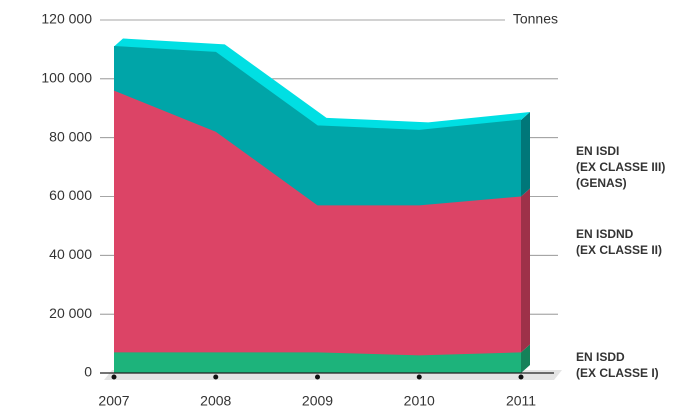 Image resolution: width=696 pixels, height=415 pixels. What do you see at coordinates (619, 250) in the screenshot?
I see `legend-label: (EX CLASSE II)` at bounding box center [619, 250].